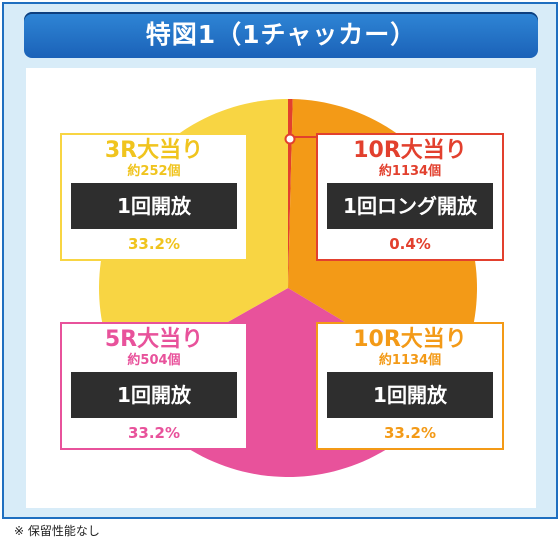 This screenshot has height=543, width=560. What do you see at coordinates (154, 244) in the screenshot?
I see `card-3r-percent: 33.2%` at bounding box center [154, 244].